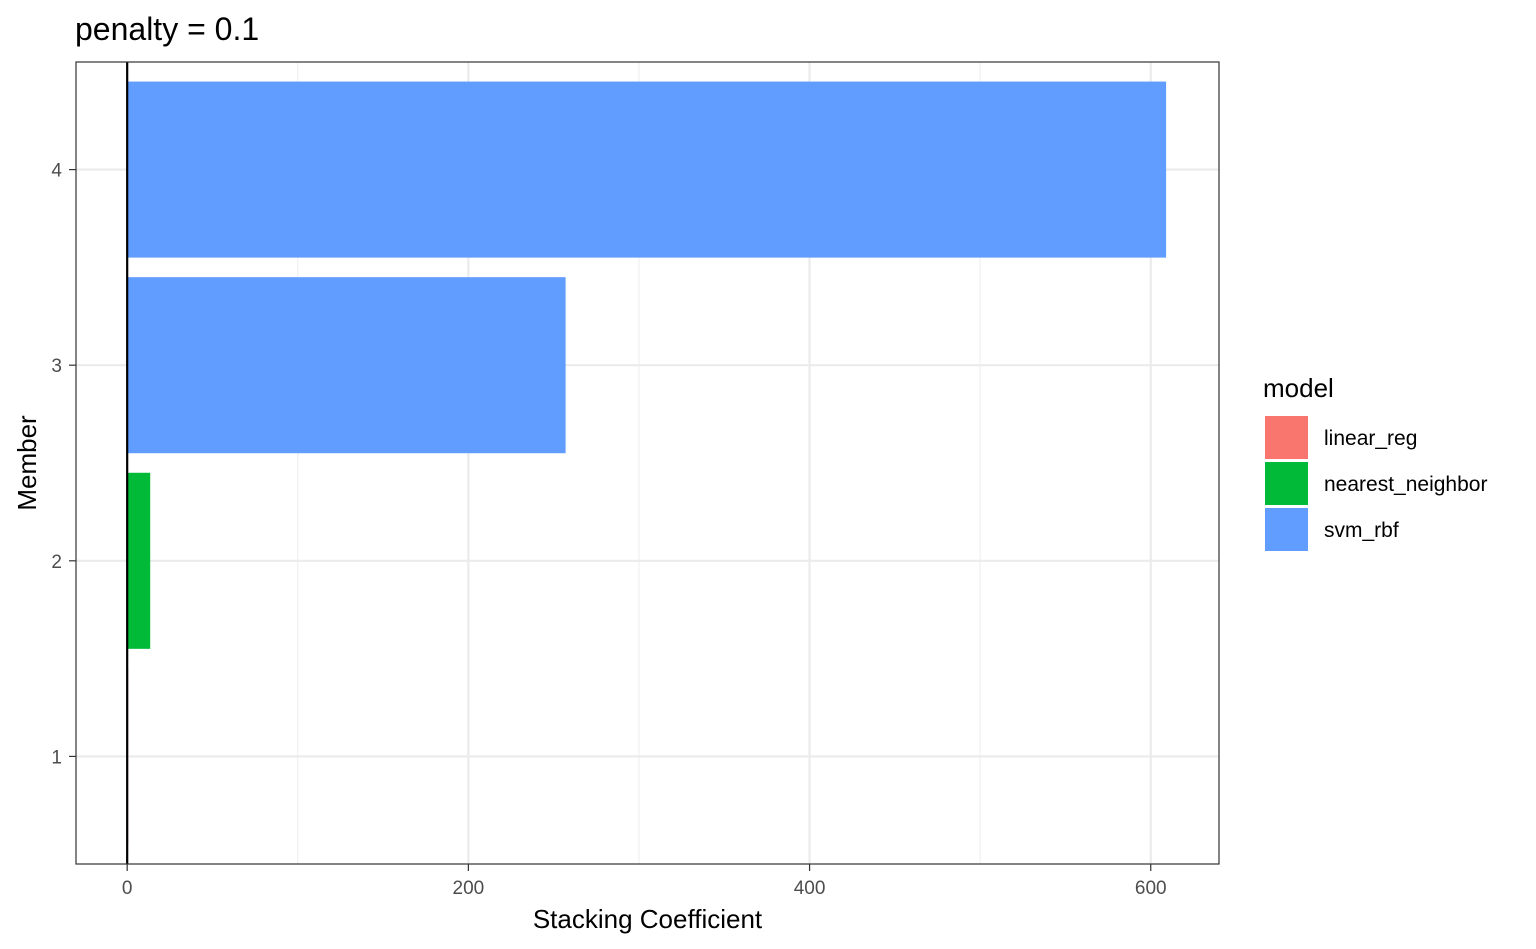 The image size is (1536, 949). Describe the element at coordinates (469, 888) in the screenshot. I see `x-tick-label: 200` at that location.